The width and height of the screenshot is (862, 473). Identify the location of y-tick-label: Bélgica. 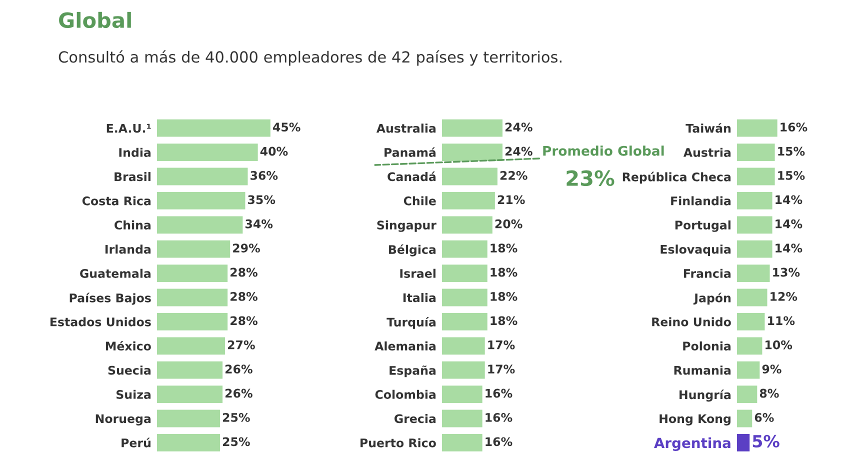
(412, 250).